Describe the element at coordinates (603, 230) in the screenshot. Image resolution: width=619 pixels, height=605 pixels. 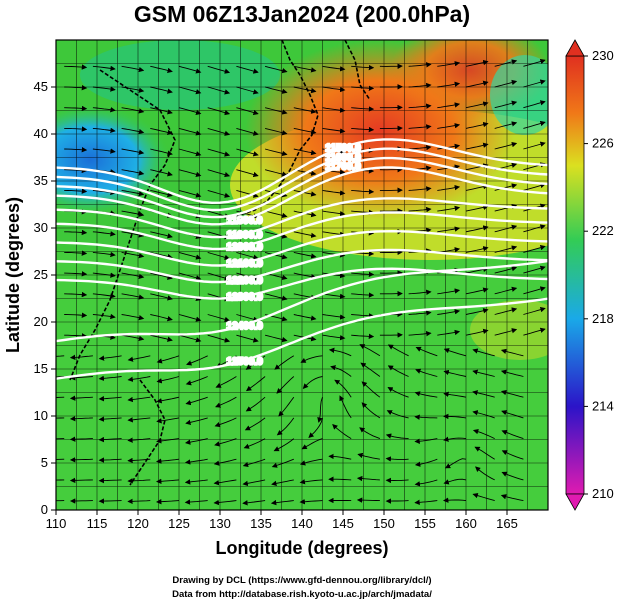
I see `colorbar-tick-label: 222` at that location.